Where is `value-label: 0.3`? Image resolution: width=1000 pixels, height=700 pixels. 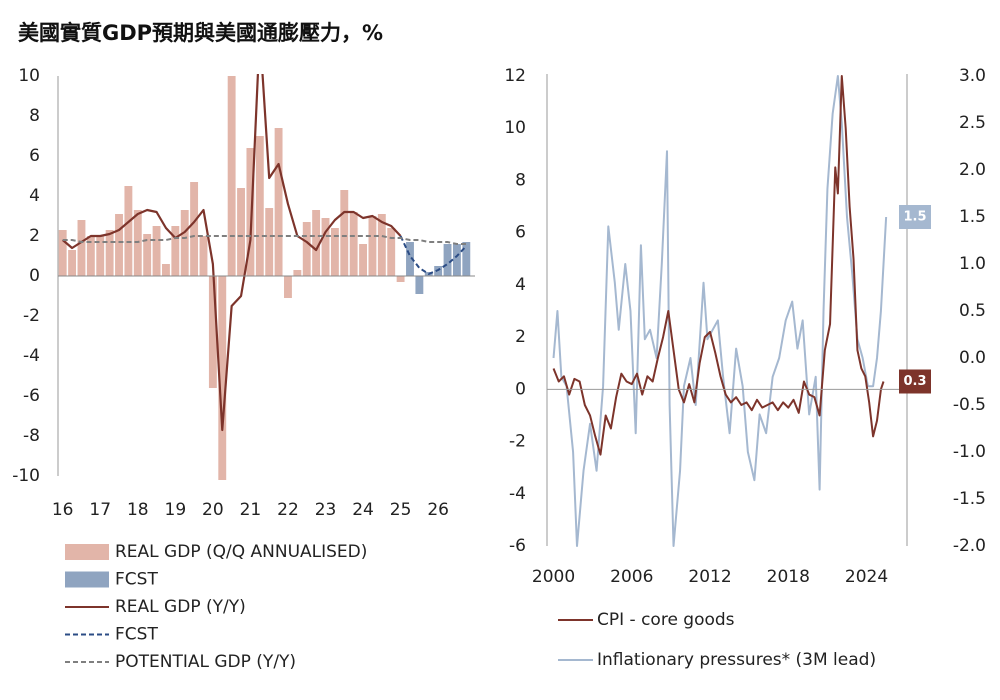 value-label: 0.3 is located at coordinates (914, 381).